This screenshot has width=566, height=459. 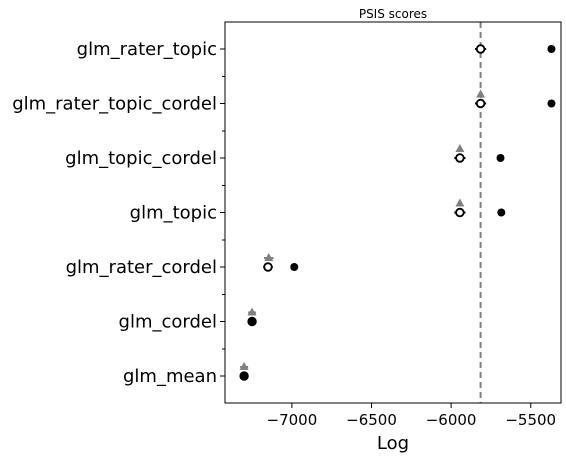 What do you see at coordinates (168, 322) in the screenshot?
I see `y-tick-label: glm_cordel` at bounding box center [168, 322].